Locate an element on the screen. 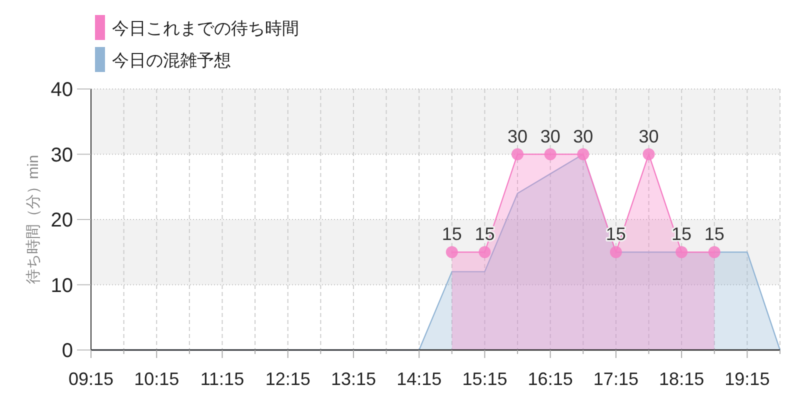 Image resolution: width=800 pixels, height=400 pixels. y-tick-label: 30 is located at coordinates (61, 155).